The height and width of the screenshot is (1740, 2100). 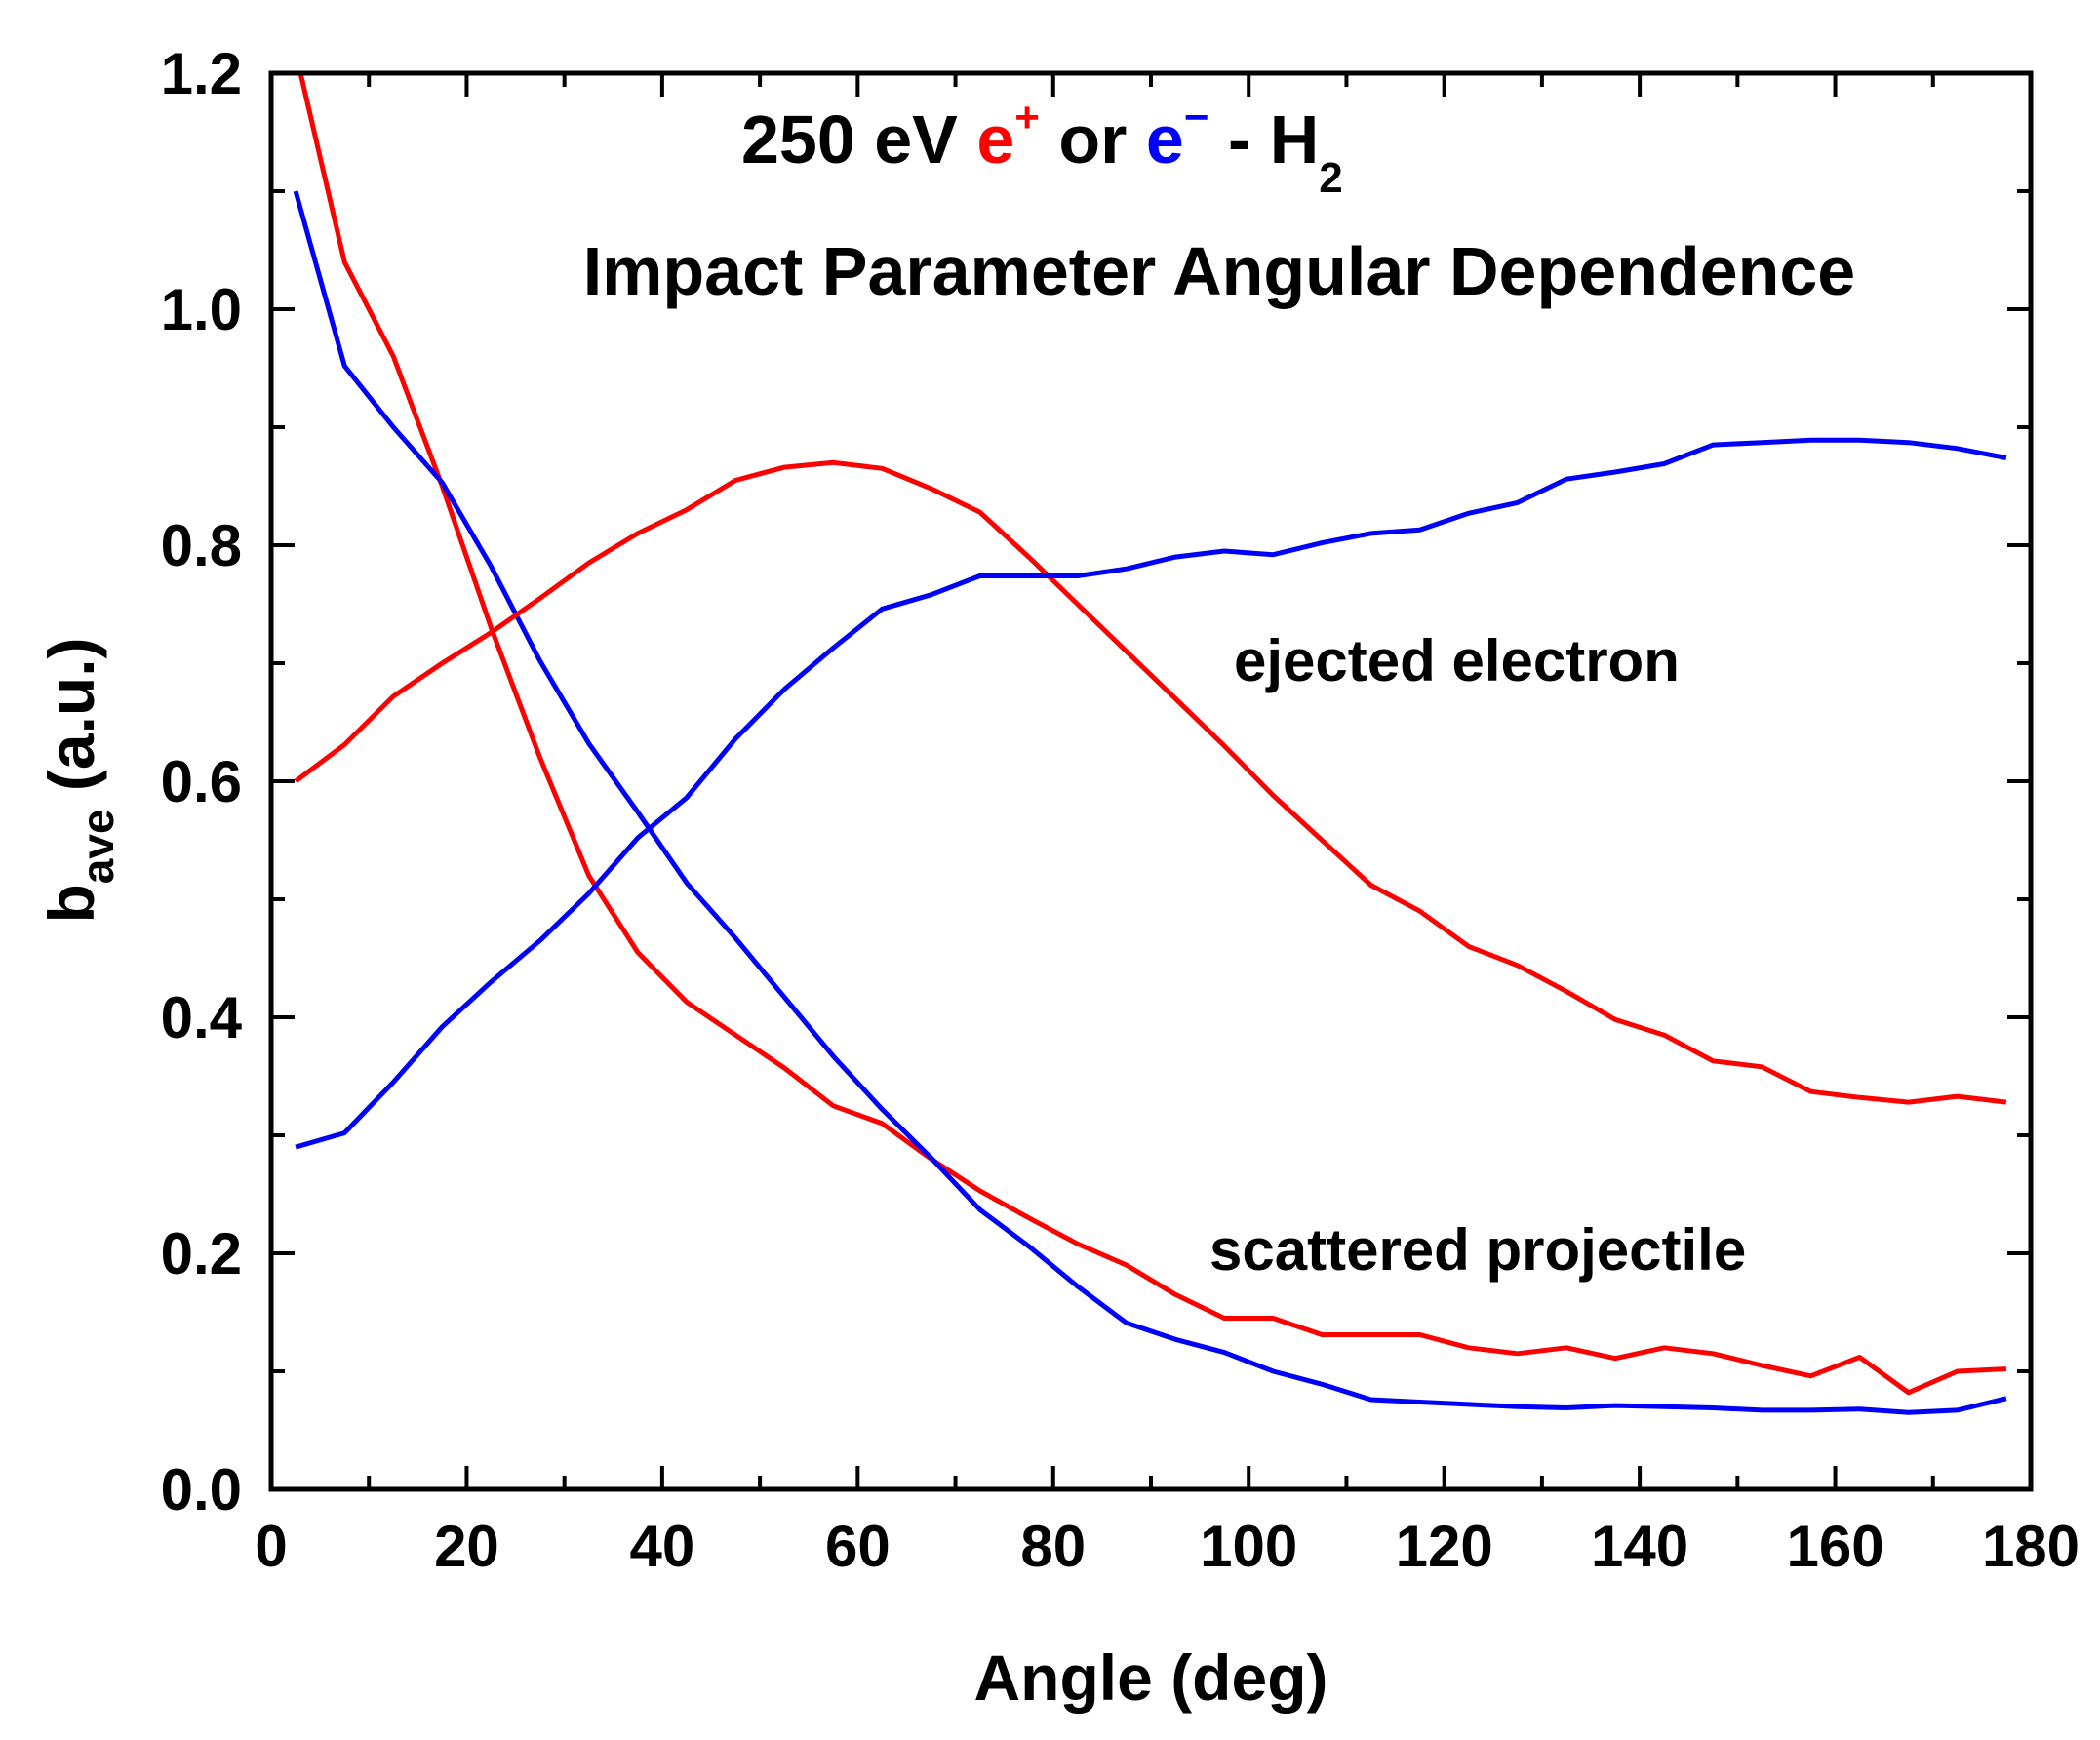 I want to click on x-tick-label: 160, so click(x=1836, y=1546).